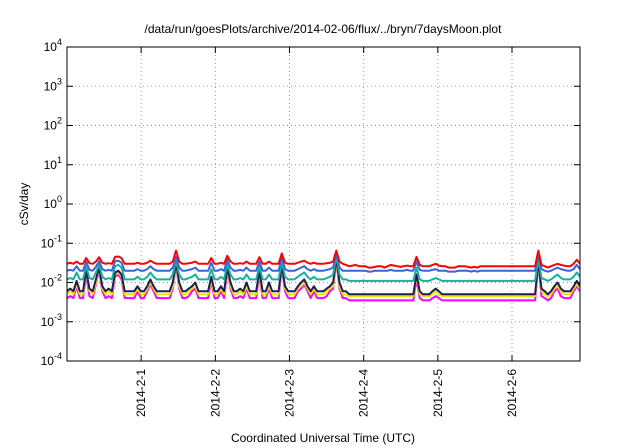  What do you see at coordinates (24, 204) in the screenshot?
I see `y-axis-label: cSv/day` at bounding box center [24, 204].